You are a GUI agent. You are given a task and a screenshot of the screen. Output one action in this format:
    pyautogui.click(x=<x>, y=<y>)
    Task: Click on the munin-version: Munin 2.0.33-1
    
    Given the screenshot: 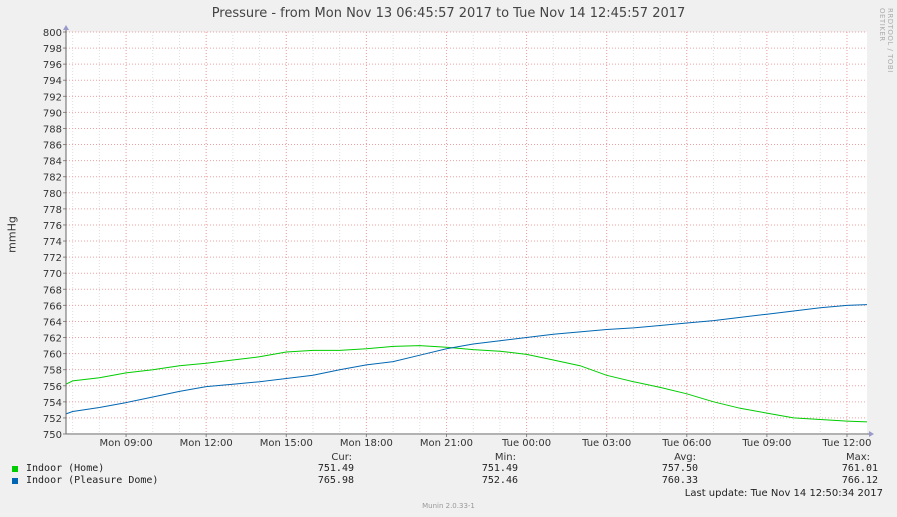 What is the action you would take?
    pyautogui.click(x=448, y=506)
    